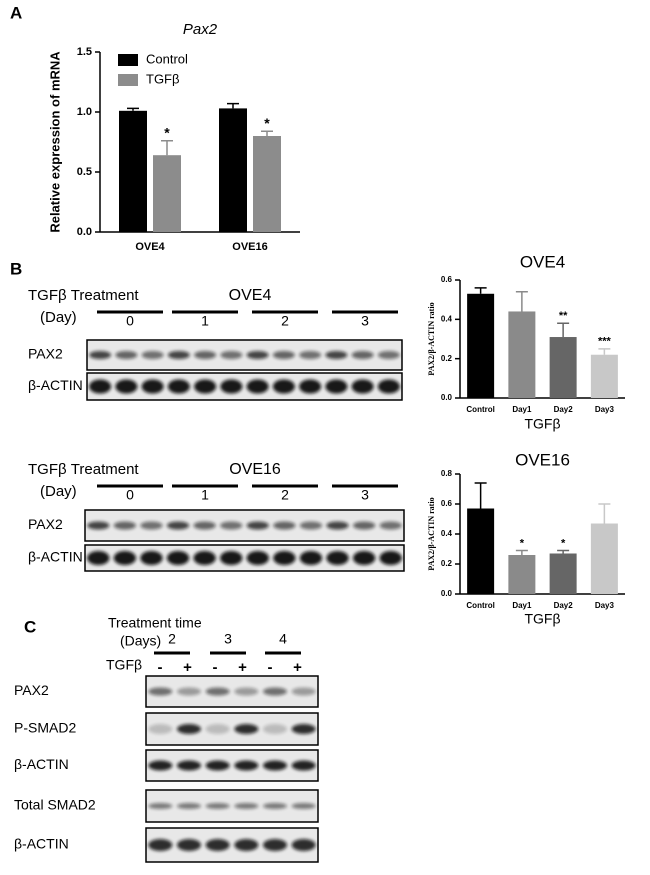 This screenshot has height=875, width=650. I want to click on y-tick-label: 0.8, so click(447, 473).